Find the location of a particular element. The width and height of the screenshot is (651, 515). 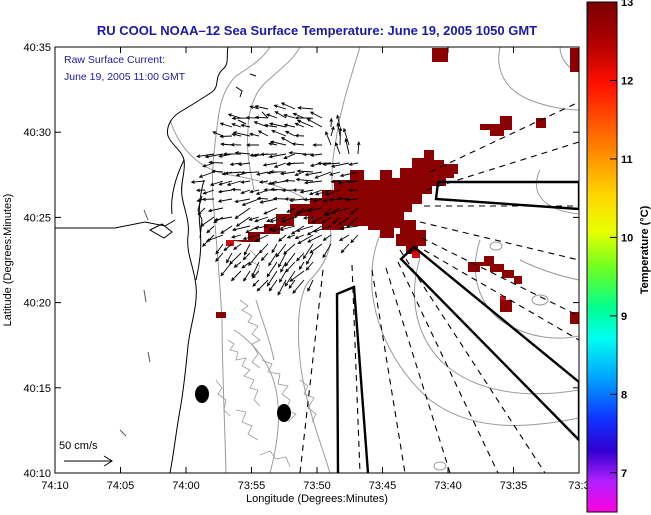

scale-arrow is located at coordinates (88, 461).